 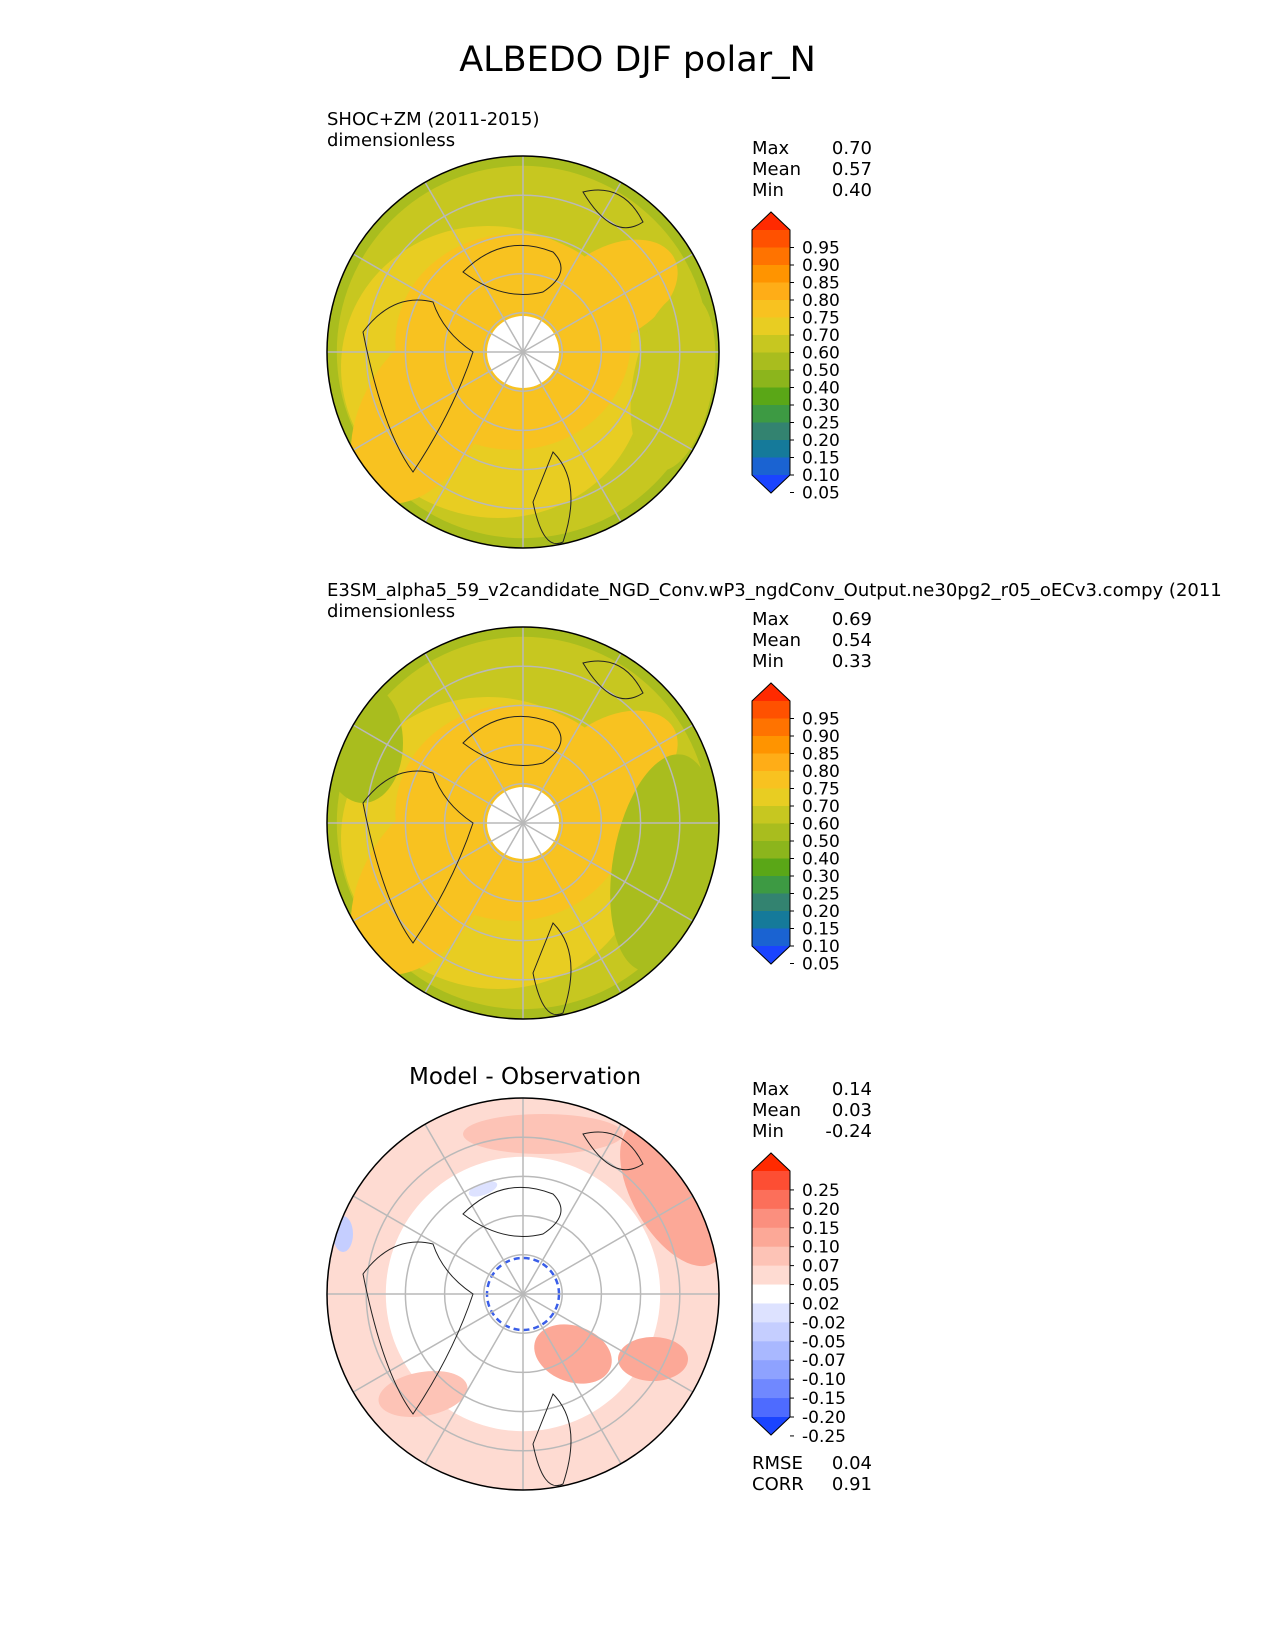 What do you see at coordinates (483, 1189) in the screenshot?
I see `field-diff-neg-nw` at bounding box center [483, 1189].